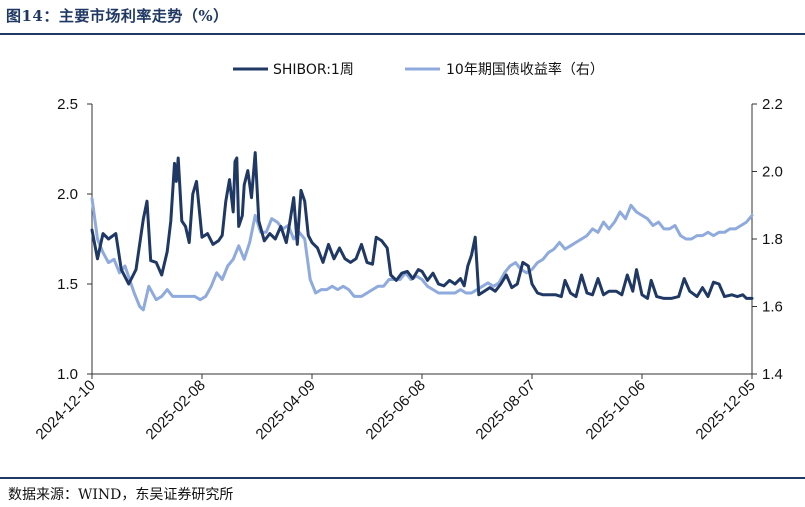 The height and width of the screenshot is (507, 805). What do you see at coordinates (66, 410) in the screenshot?
I see `x-tick-label: 2024-12-10` at bounding box center [66, 410].